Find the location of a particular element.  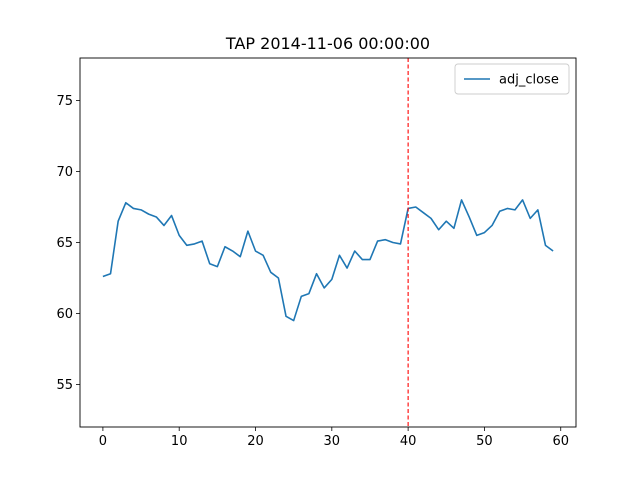

x-tick-label: 30 is located at coordinates (332, 441).